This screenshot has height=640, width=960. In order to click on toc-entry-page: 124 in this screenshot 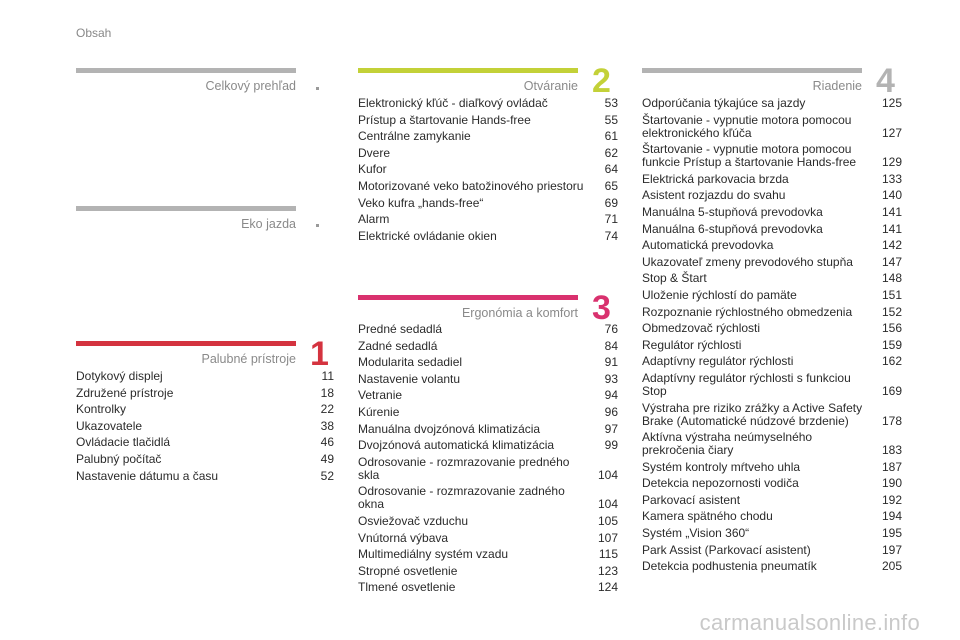, I will do `click(607, 587)`.